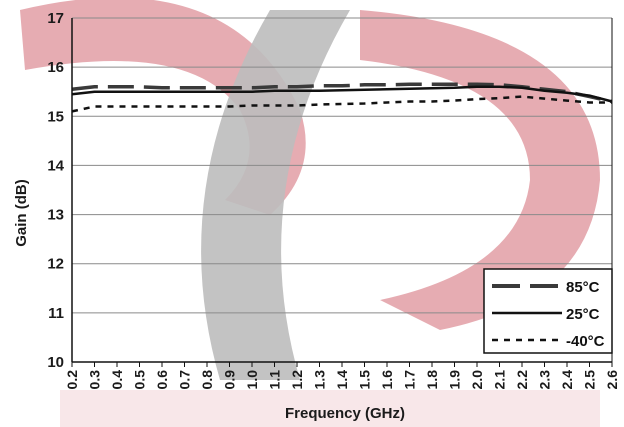 The image size is (624, 427). Describe the element at coordinates (185, 380) in the screenshot. I see `x-tick-label: 0.7` at that location.